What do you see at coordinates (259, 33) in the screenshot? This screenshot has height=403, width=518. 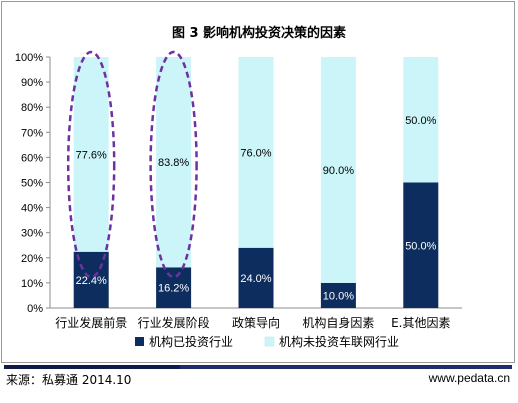 I see `chart-title: 图 3 影响机构投资决策的因素` at bounding box center [259, 33].